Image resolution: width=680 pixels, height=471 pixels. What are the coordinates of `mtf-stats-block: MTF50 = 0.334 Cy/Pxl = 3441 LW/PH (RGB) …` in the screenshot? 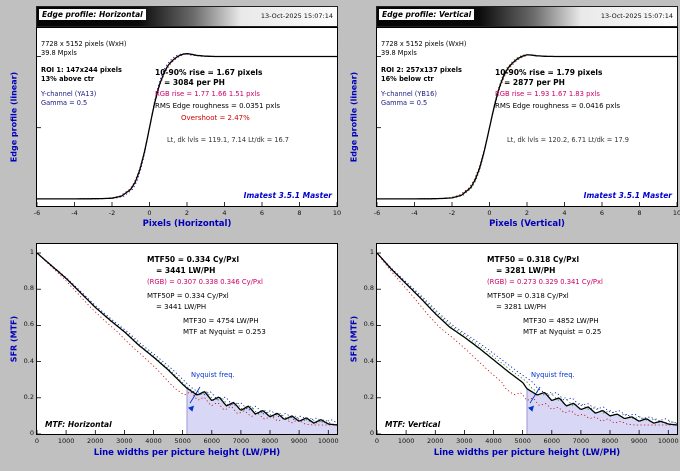 It's located at (206, 296).